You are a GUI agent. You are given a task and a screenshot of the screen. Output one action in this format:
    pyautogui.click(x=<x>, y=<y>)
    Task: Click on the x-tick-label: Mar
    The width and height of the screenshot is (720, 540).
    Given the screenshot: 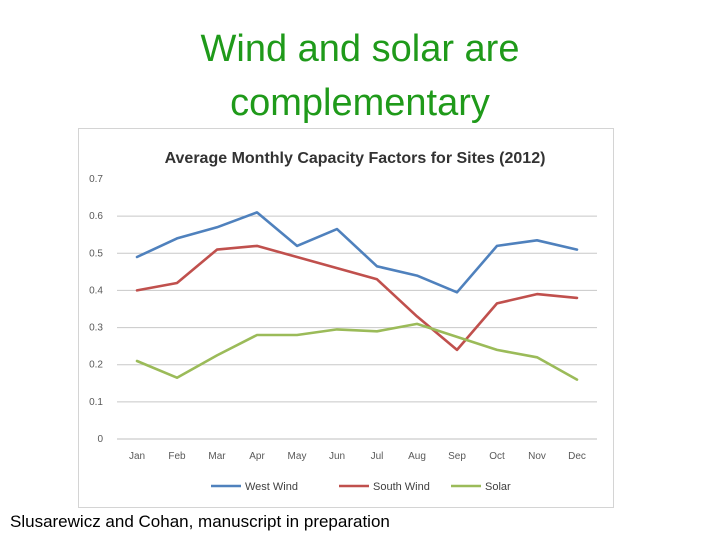 What is the action you would take?
    pyautogui.click(x=217, y=456)
    